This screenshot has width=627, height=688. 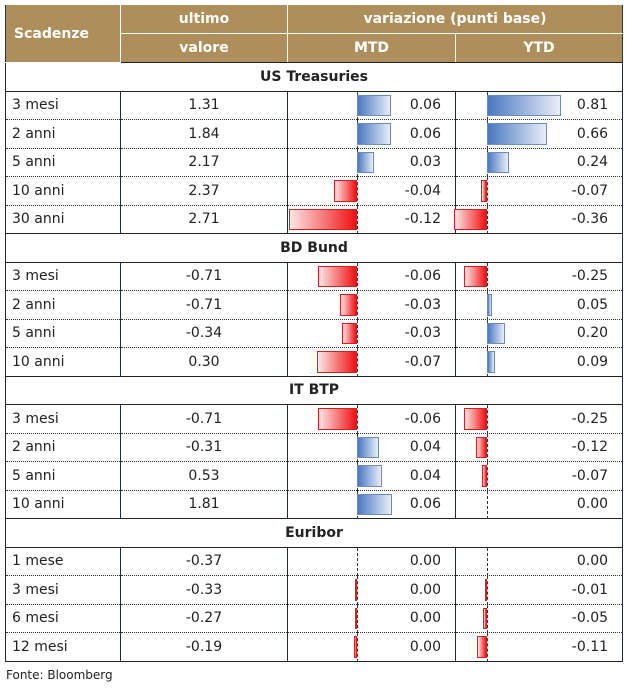 What do you see at coordinates (371, 162) in the screenshot?
I see `mtd-cell: 0.03` at bounding box center [371, 162].